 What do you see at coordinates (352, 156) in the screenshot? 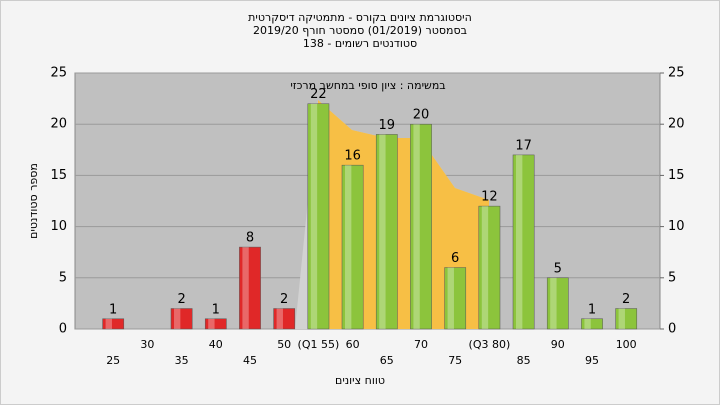
I see `data-label: 16` at bounding box center [352, 156].